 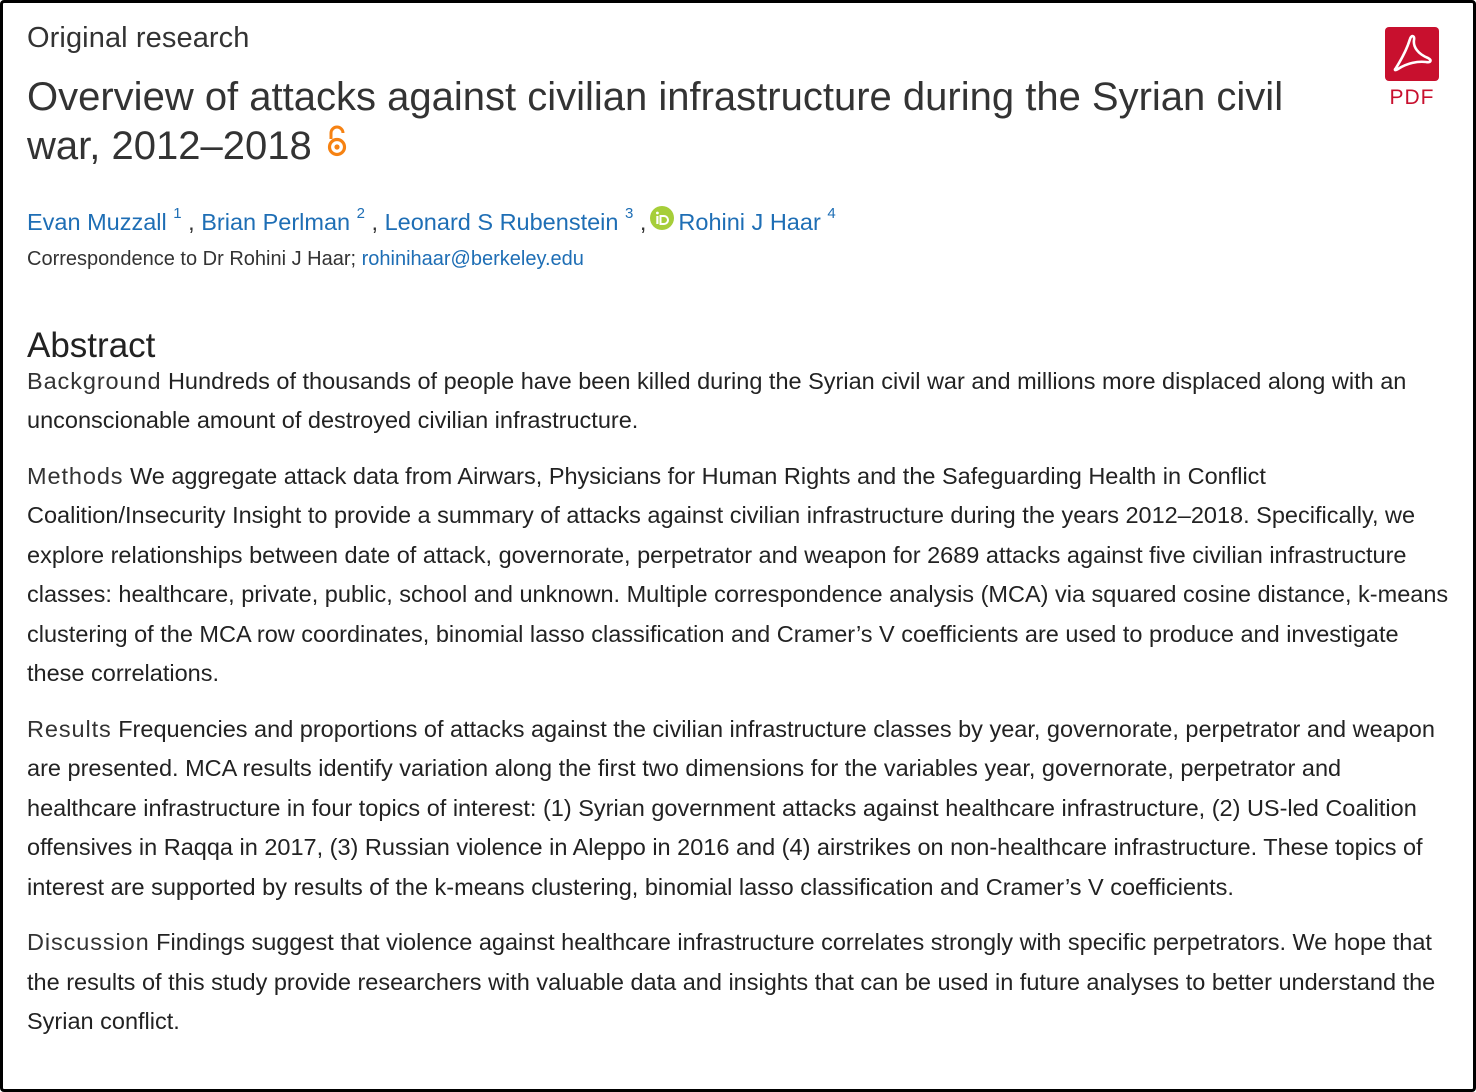 What do you see at coordinates (88, 942) in the screenshot?
I see `section-label: Discussion` at bounding box center [88, 942].